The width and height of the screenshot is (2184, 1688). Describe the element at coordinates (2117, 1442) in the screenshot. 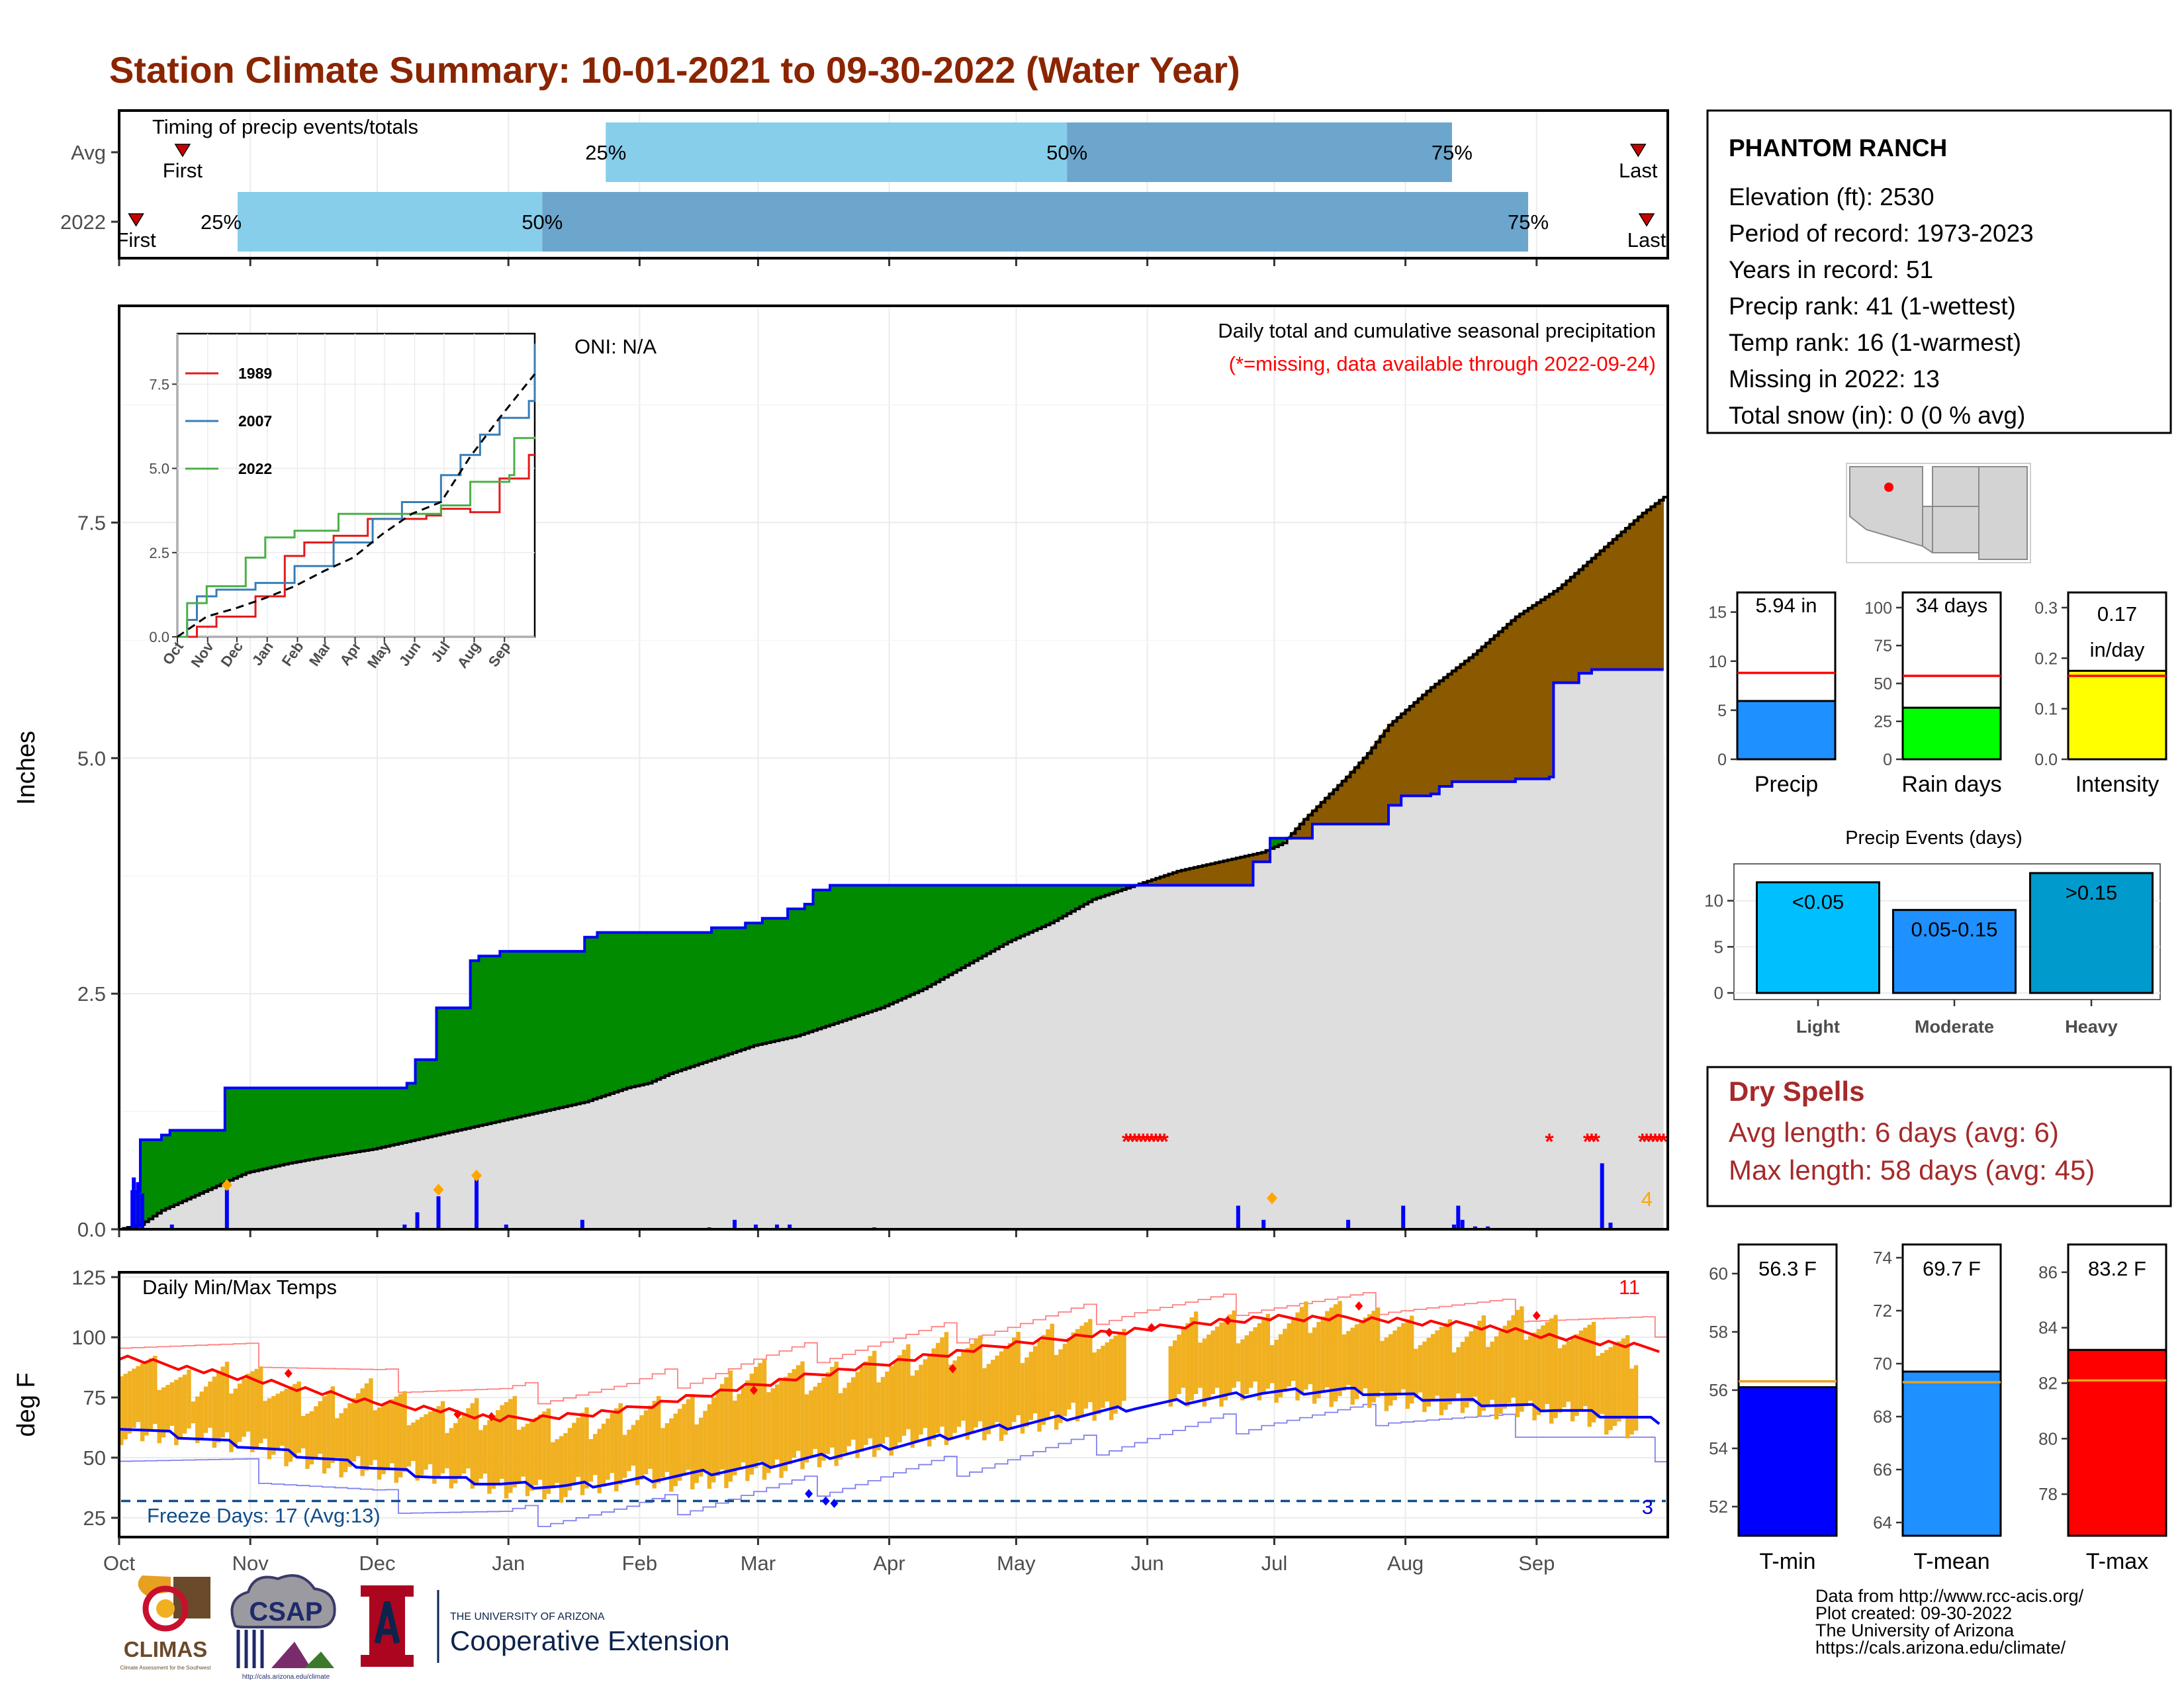

I see `temp-summary-bar-t-max` at that location.